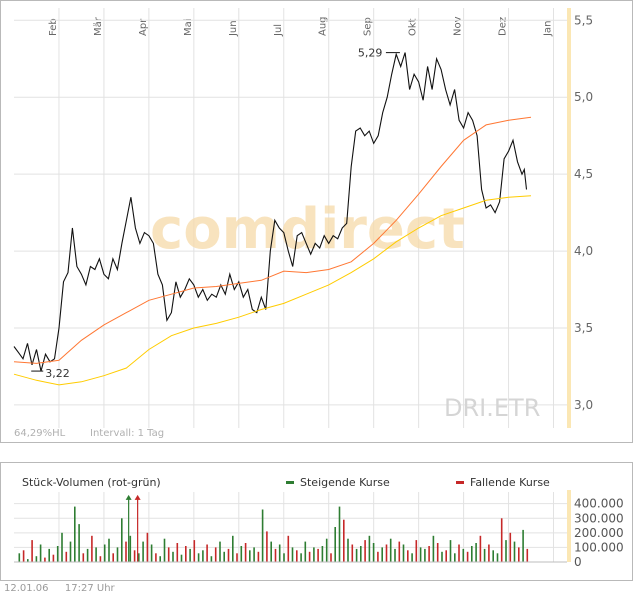 This screenshot has height=597, width=634. Describe the element at coordinates (40, 433) in the screenshot. I see `range-label: 64,29%HL` at that location.